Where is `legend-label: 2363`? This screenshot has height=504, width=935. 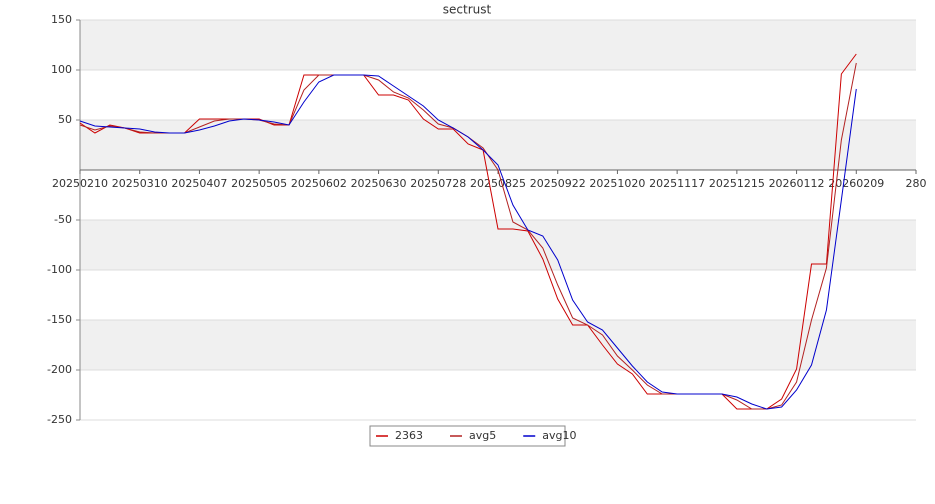
legend-label: 2363 is located at coordinates (409, 435).